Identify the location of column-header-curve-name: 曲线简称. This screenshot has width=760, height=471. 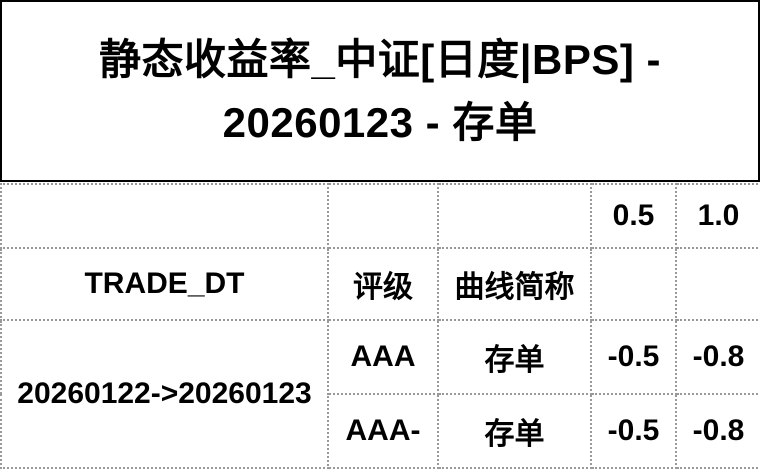
(514, 284).